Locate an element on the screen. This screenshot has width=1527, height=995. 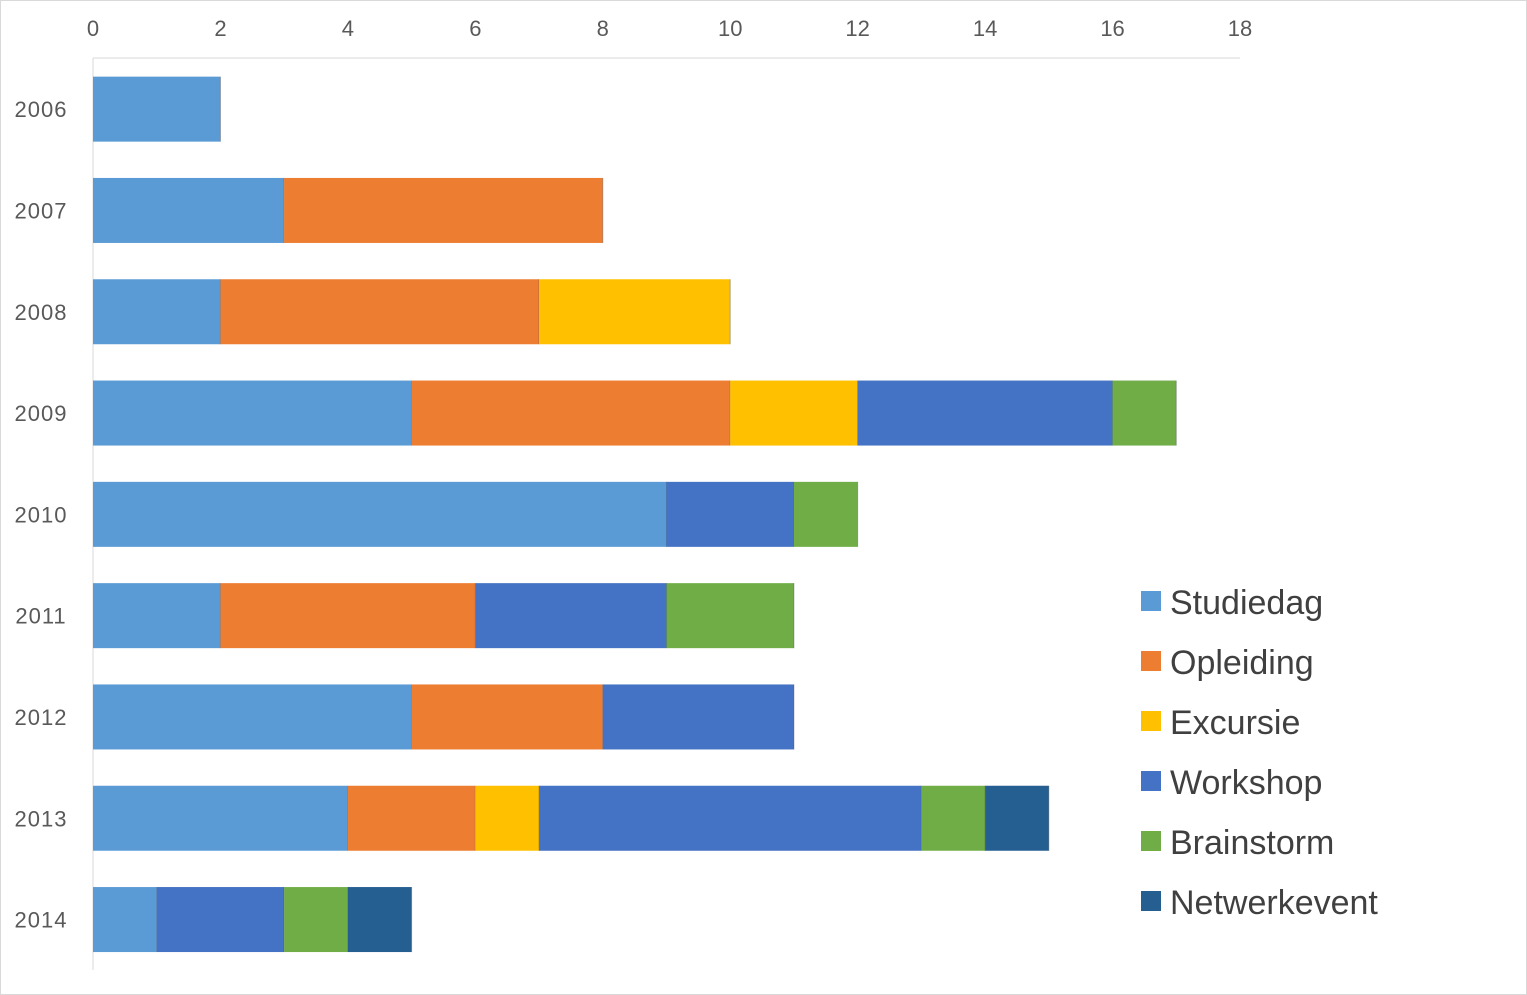
y-tick-label: 2007 is located at coordinates (41, 210).